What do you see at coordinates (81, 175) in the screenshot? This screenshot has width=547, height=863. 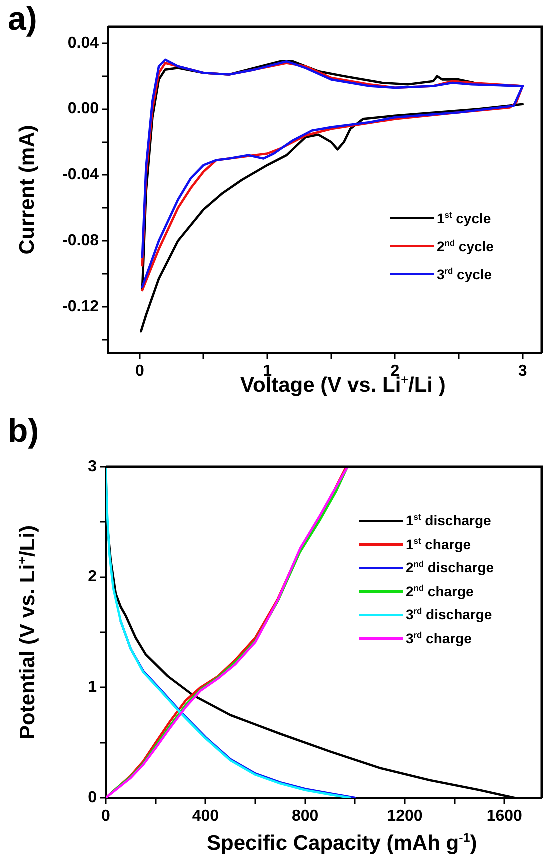 I see `y-tick-label: -0.04` at bounding box center [81, 175].